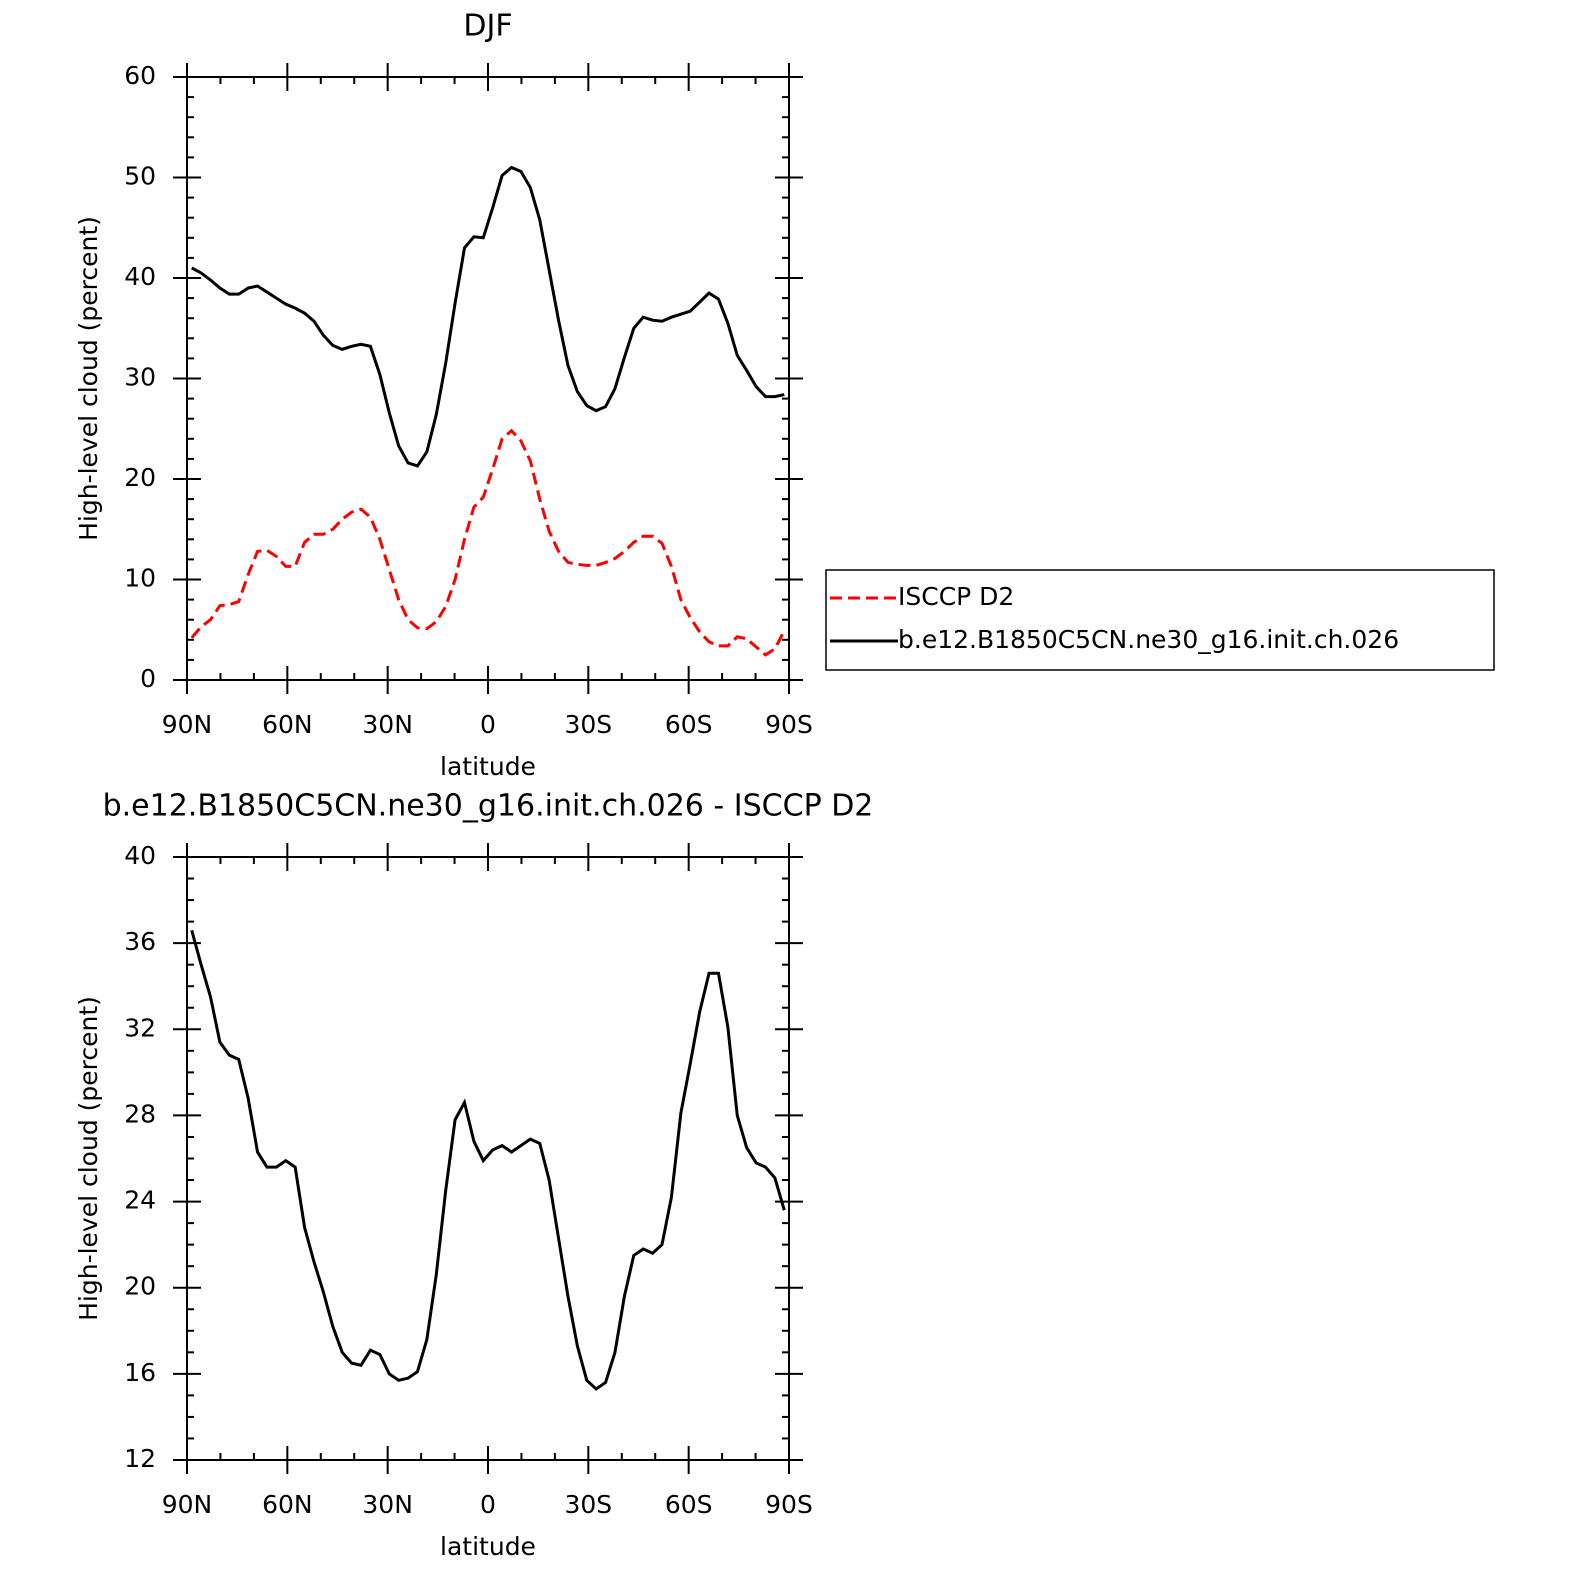  What do you see at coordinates (140, 176) in the screenshot?
I see `y-tick-label: 50` at bounding box center [140, 176].